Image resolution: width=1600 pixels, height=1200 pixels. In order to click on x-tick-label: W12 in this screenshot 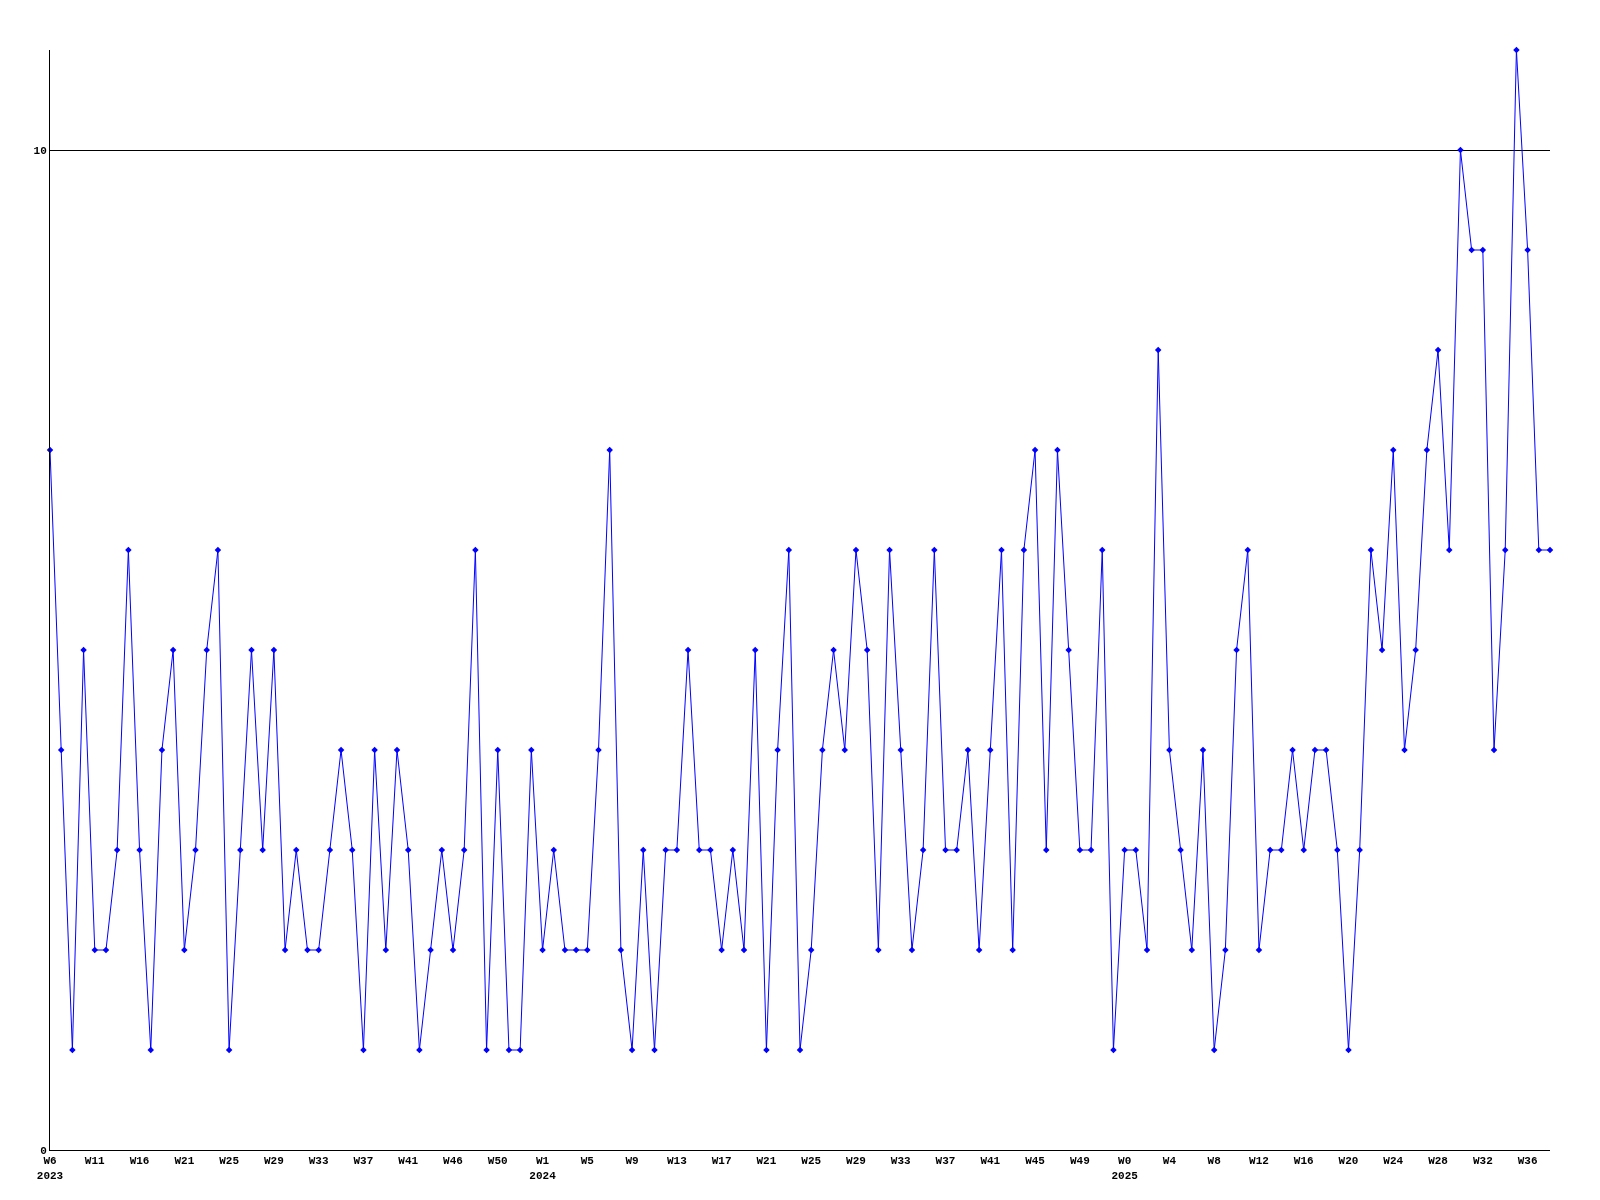, I will do `click(1259, 1161)`.